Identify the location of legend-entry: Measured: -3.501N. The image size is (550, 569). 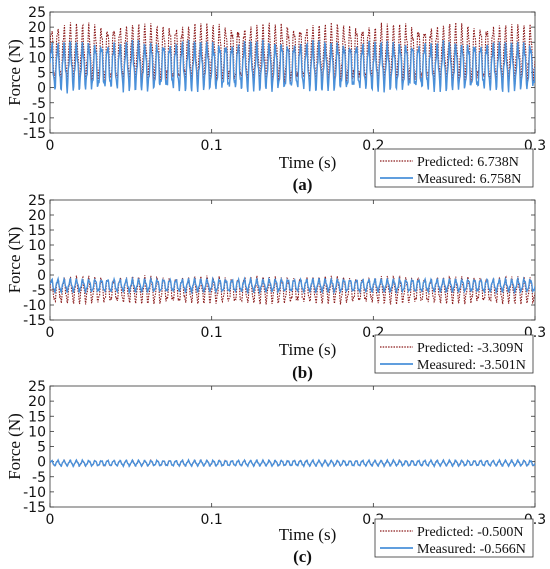
(471, 365).